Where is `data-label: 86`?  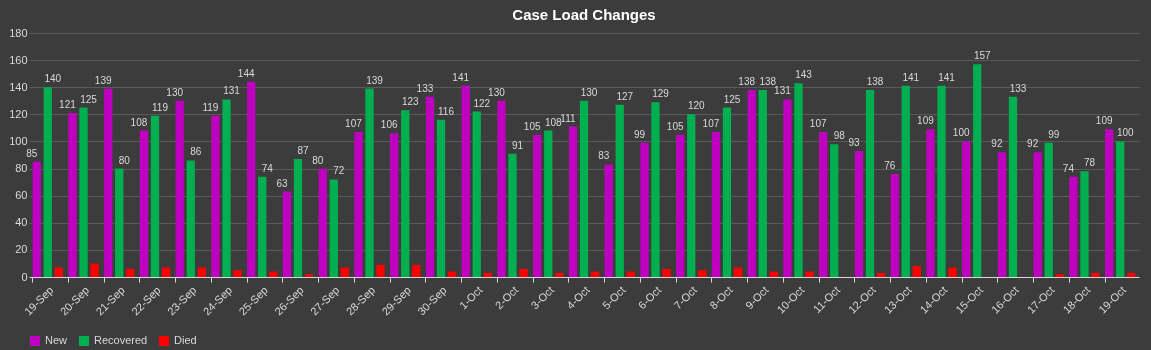
data-label: 86 is located at coordinates (196, 152).